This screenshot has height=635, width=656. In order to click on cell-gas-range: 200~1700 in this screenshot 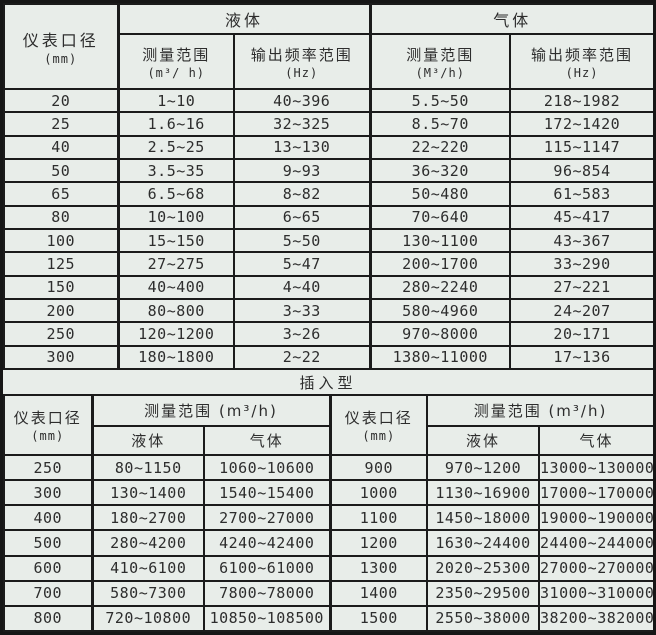, I will do `click(440, 264)`.